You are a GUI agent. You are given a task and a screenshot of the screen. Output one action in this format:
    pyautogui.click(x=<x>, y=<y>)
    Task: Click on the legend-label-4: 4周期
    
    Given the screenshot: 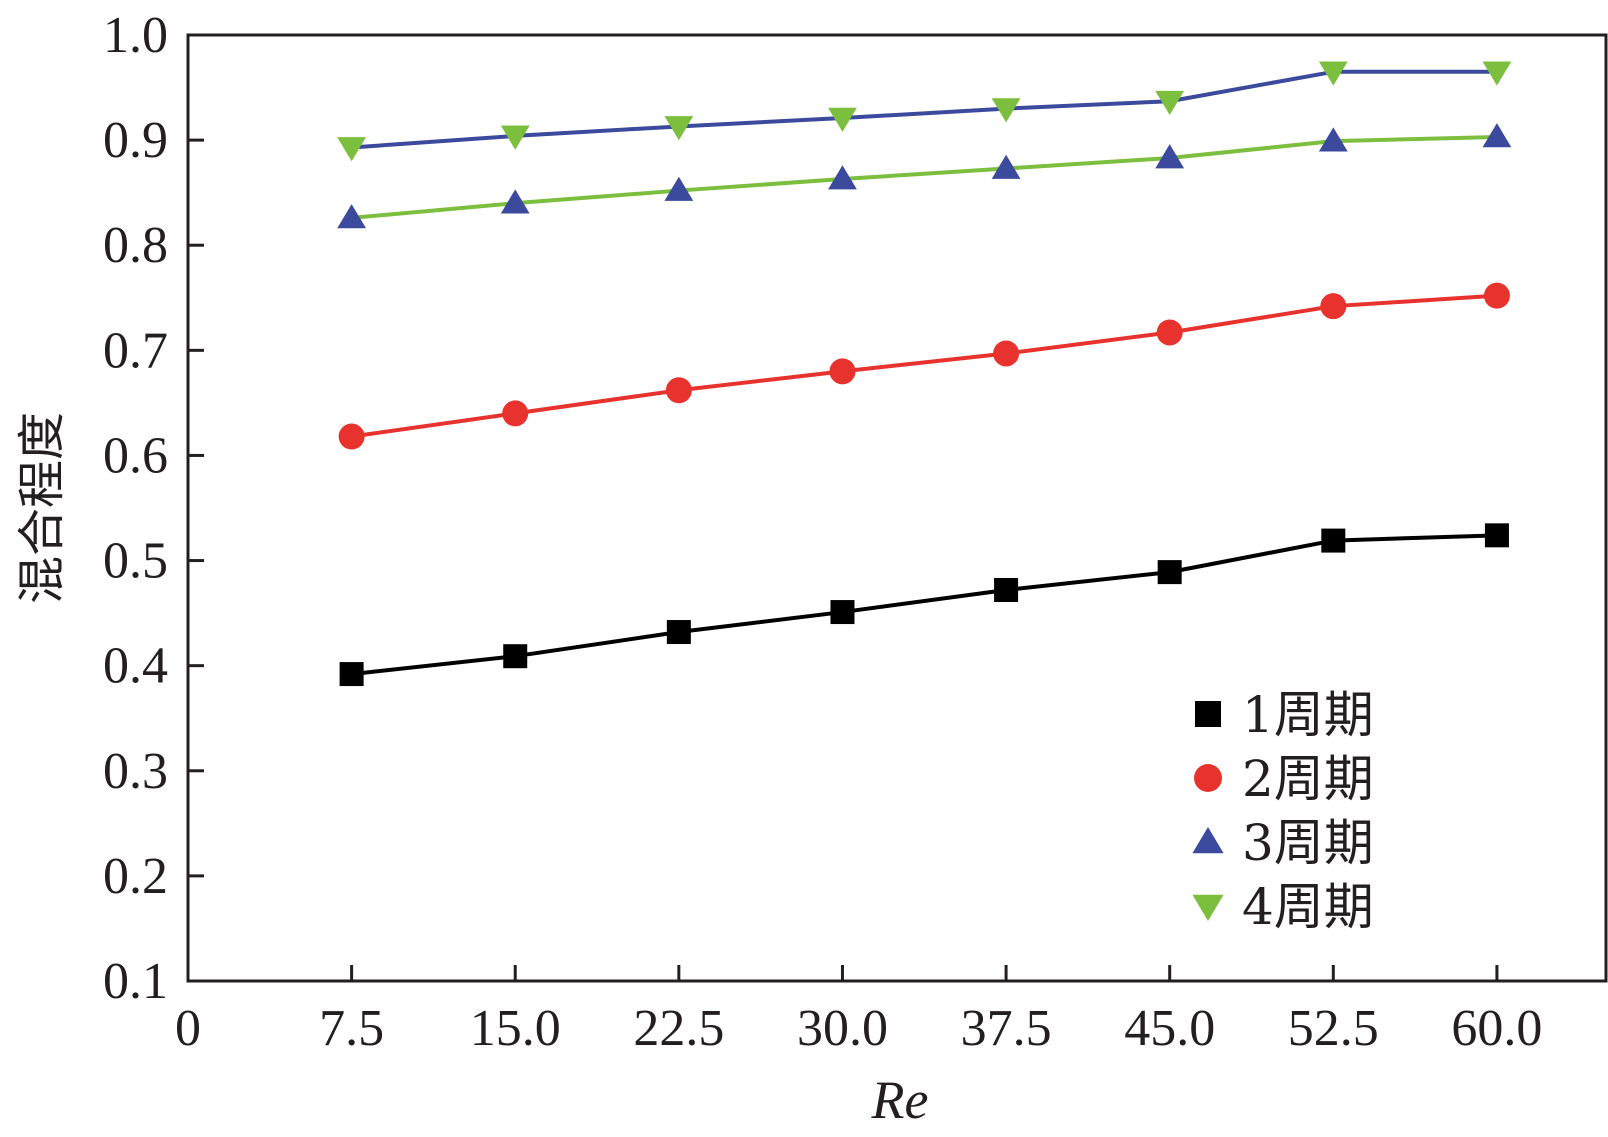 What is the action you would take?
    pyautogui.click(x=1308, y=907)
    